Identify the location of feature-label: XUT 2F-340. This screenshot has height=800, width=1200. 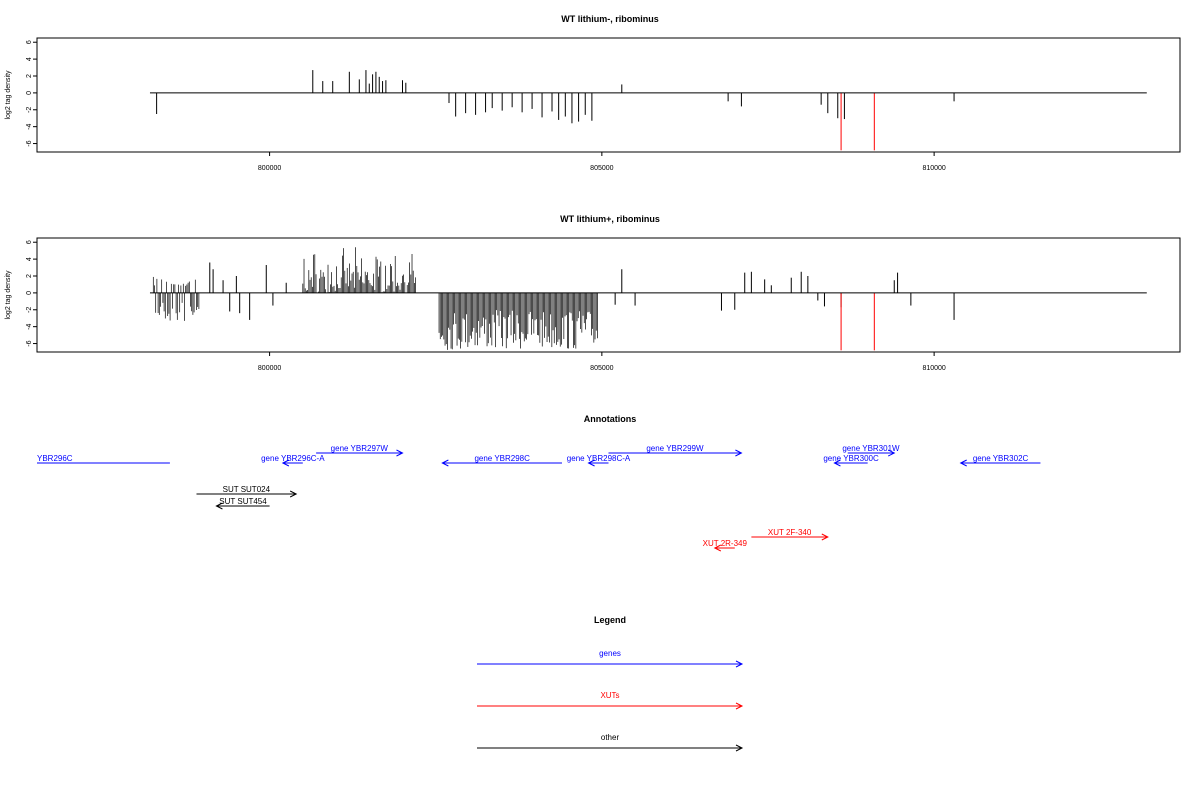
(790, 532).